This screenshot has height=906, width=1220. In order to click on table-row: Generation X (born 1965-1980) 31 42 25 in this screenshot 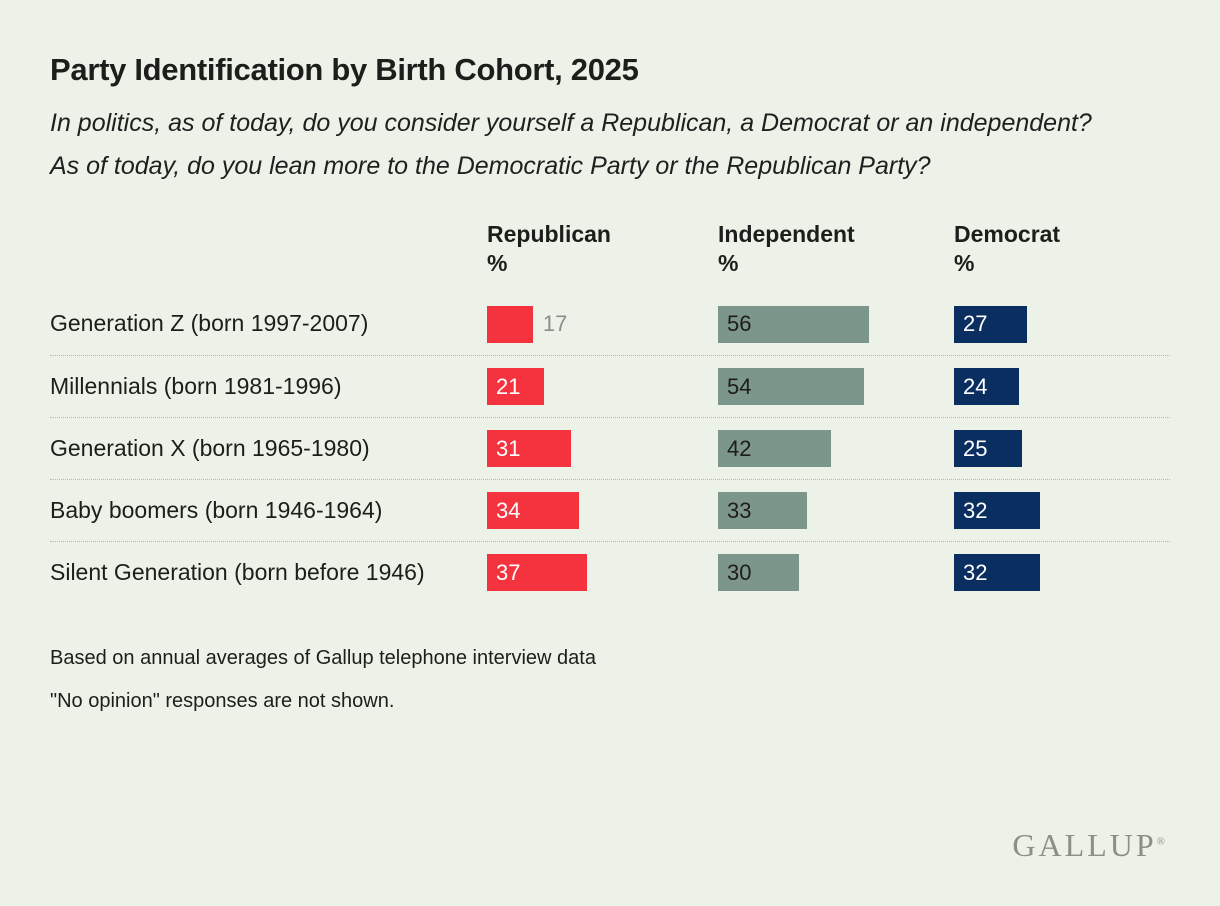, I will do `click(610, 448)`.